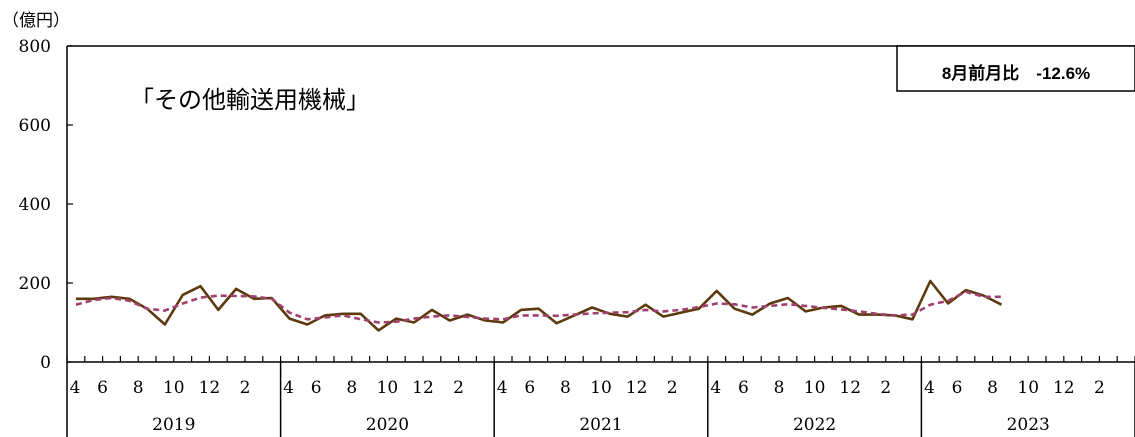 The height and width of the screenshot is (437, 1135). I want to click on chart-title: 「その他輸送用機械」, so click(250, 100).